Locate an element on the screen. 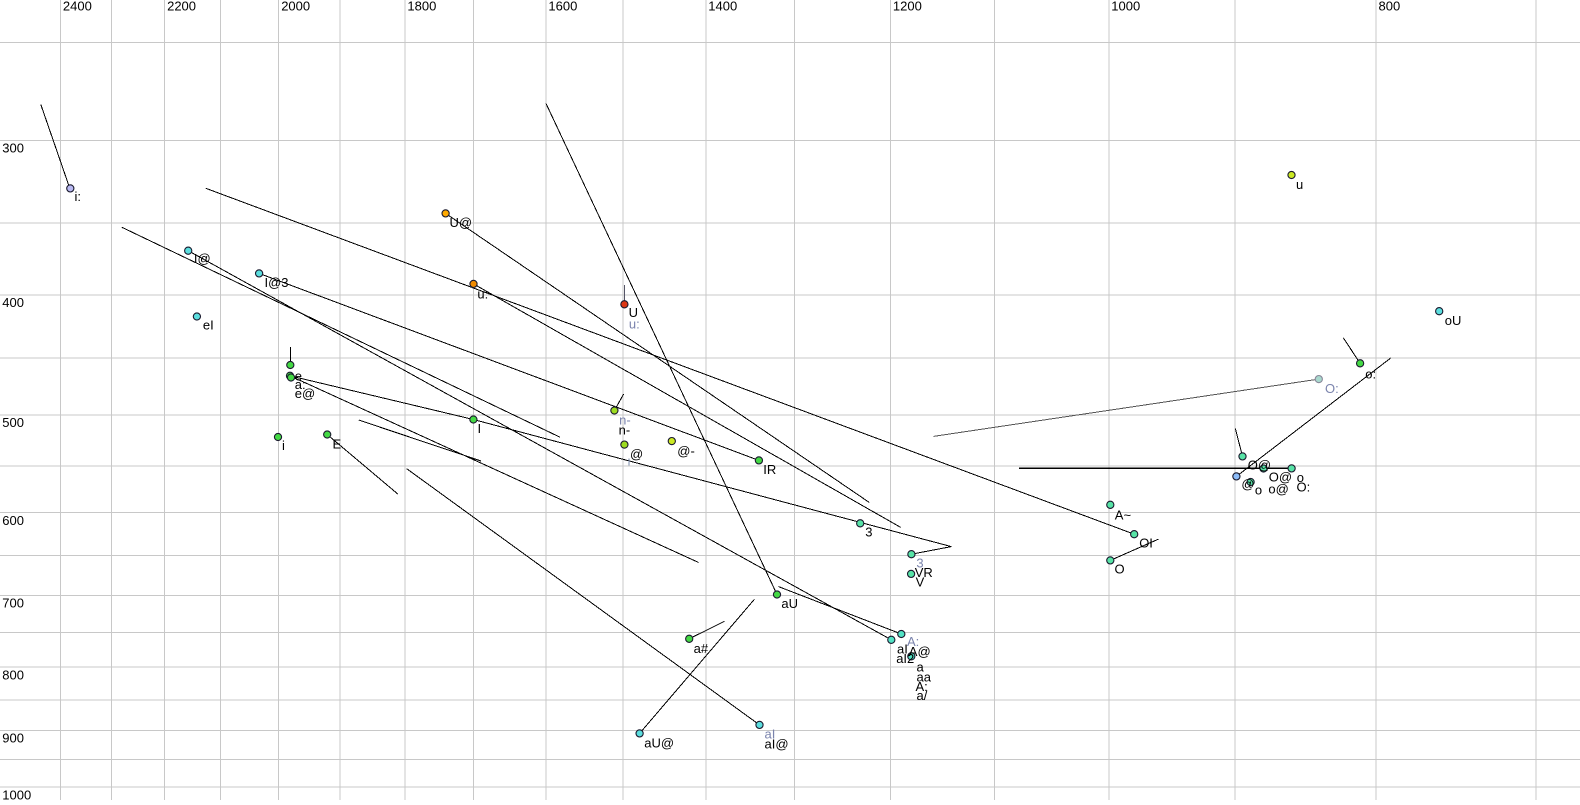 The image size is (1580, 805). svg-text: i: is located at coordinates (78, 196).